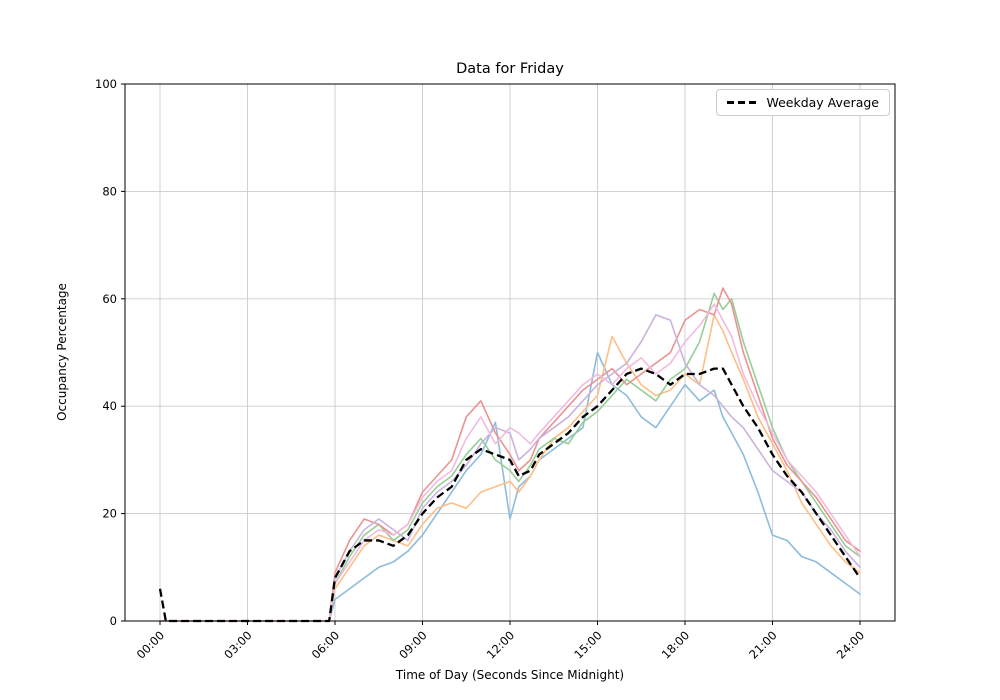 This screenshot has height=700, width=1000. I want to click on svg-text: 12:00, so click(500, 644).